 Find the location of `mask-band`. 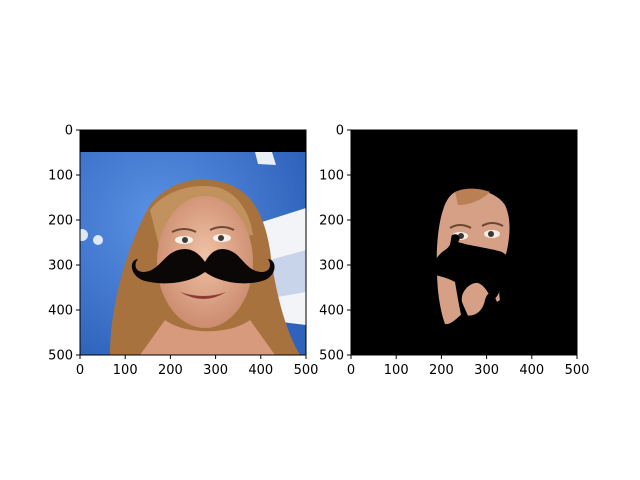

mask-band is located at coordinates (193, 141).